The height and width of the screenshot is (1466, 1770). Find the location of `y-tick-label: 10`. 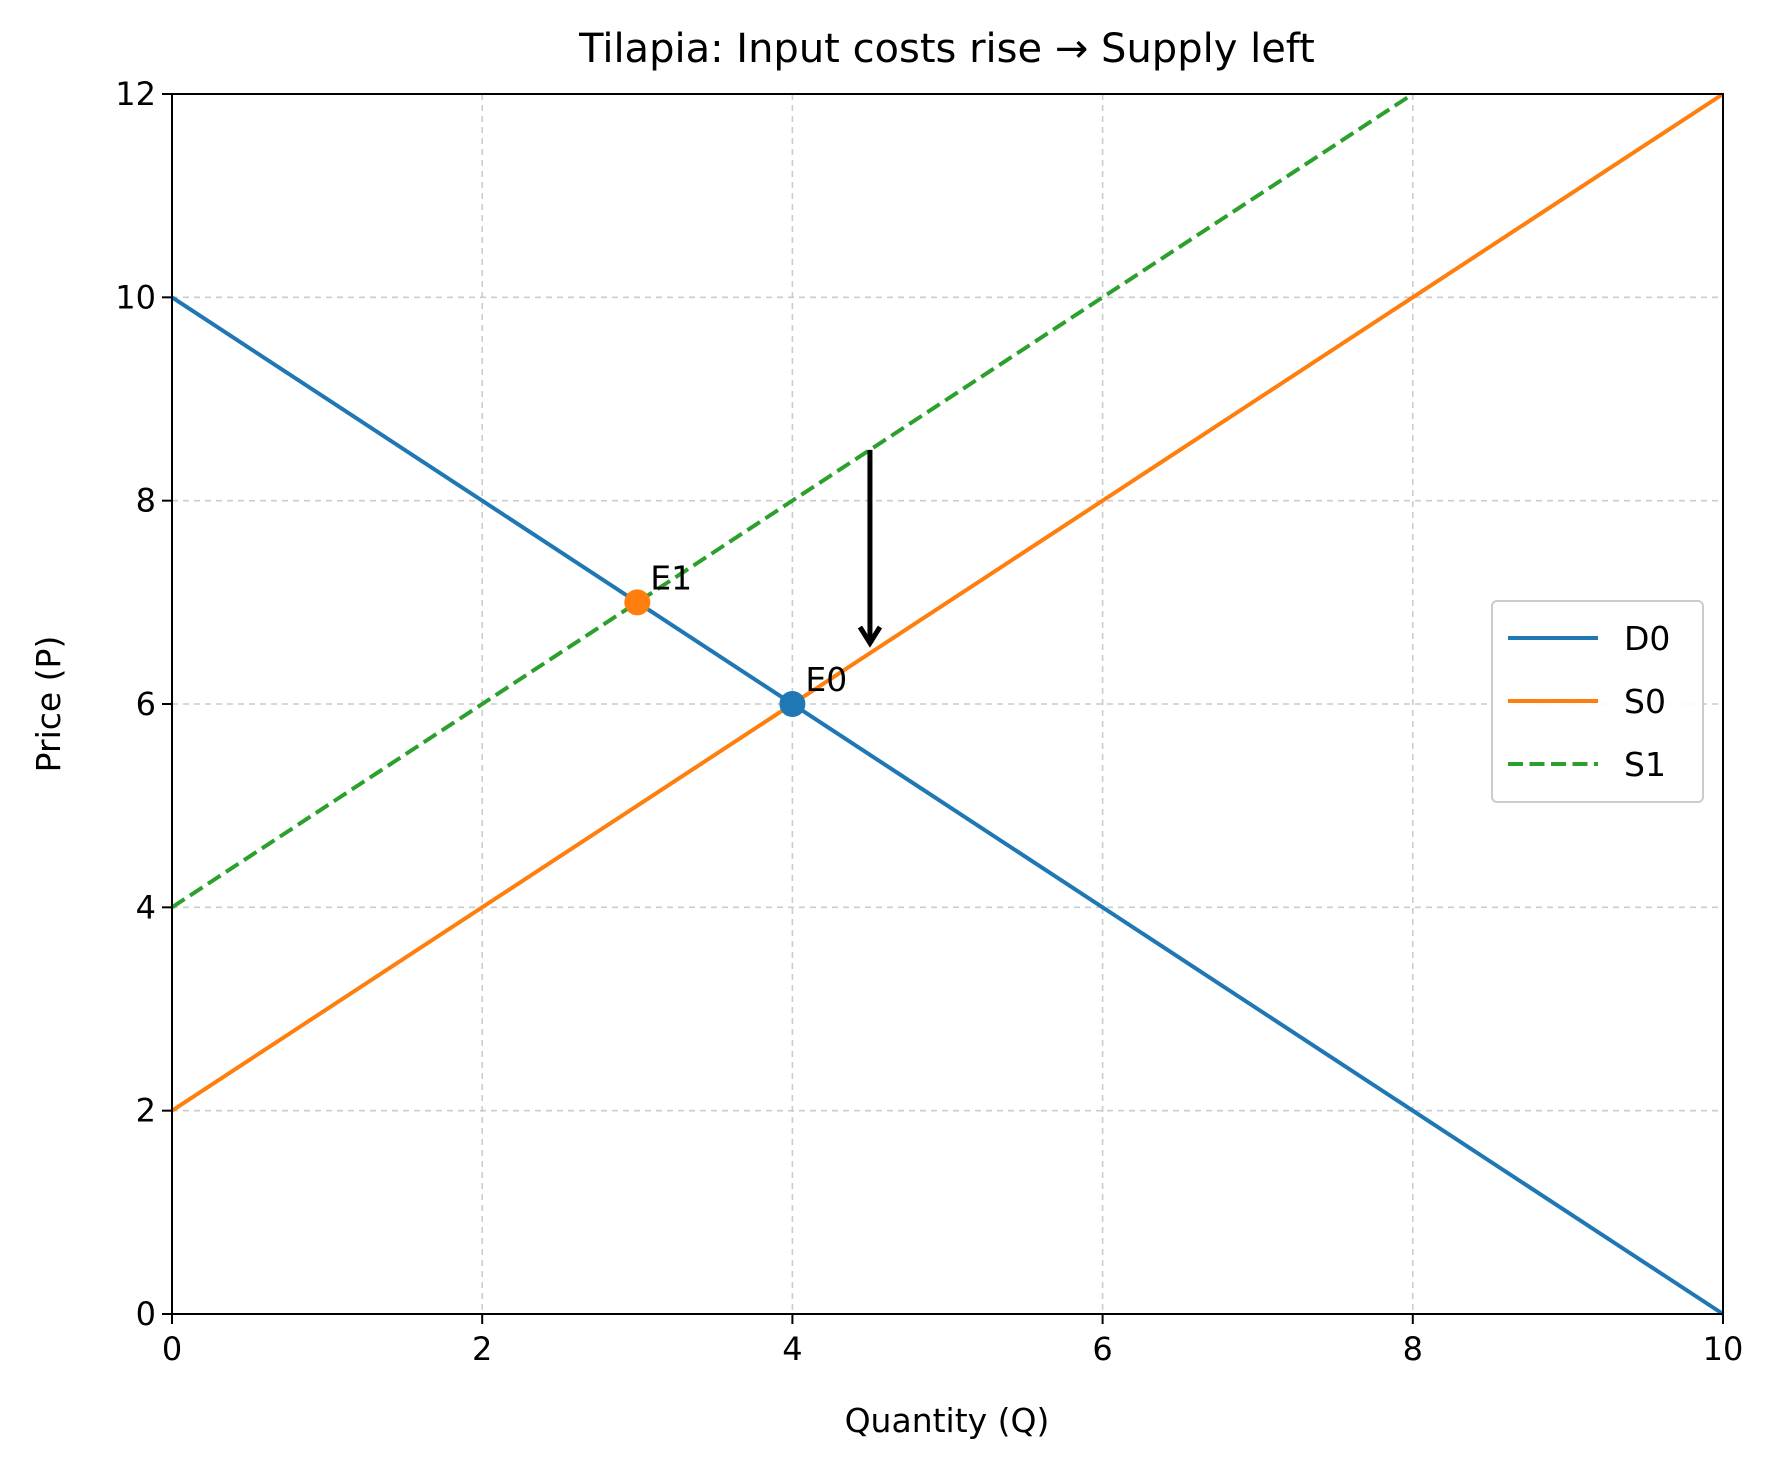

y-tick-label: 10 is located at coordinates (135, 297).